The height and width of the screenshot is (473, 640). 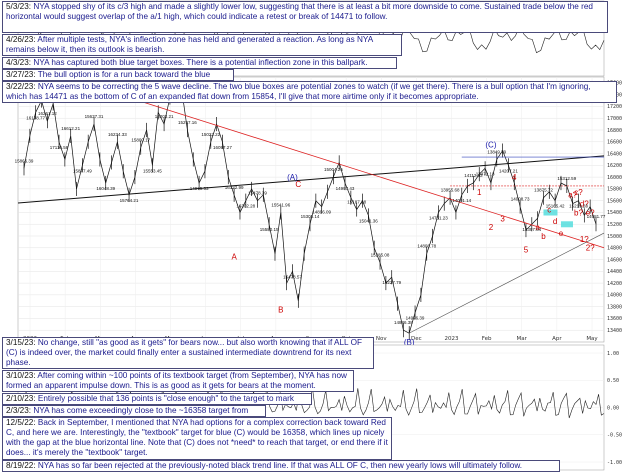 I want to click on target-box, so click(x=566, y=224).